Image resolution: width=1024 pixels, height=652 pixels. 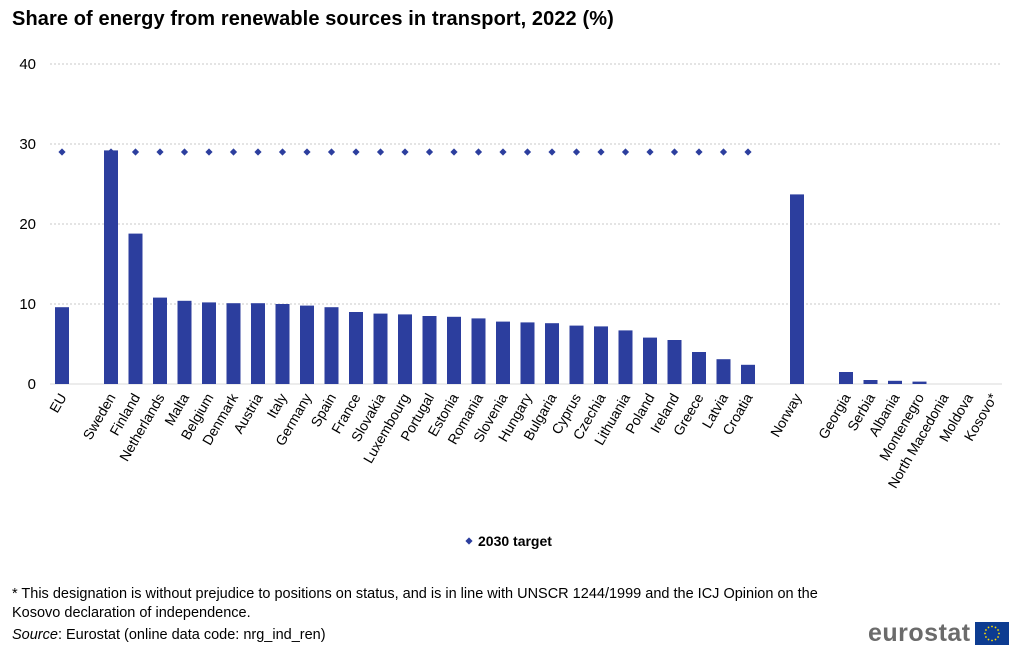 What do you see at coordinates (27, 64) in the screenshot?
I see `y-tick-label: 40` at bounding box center [27, 64].